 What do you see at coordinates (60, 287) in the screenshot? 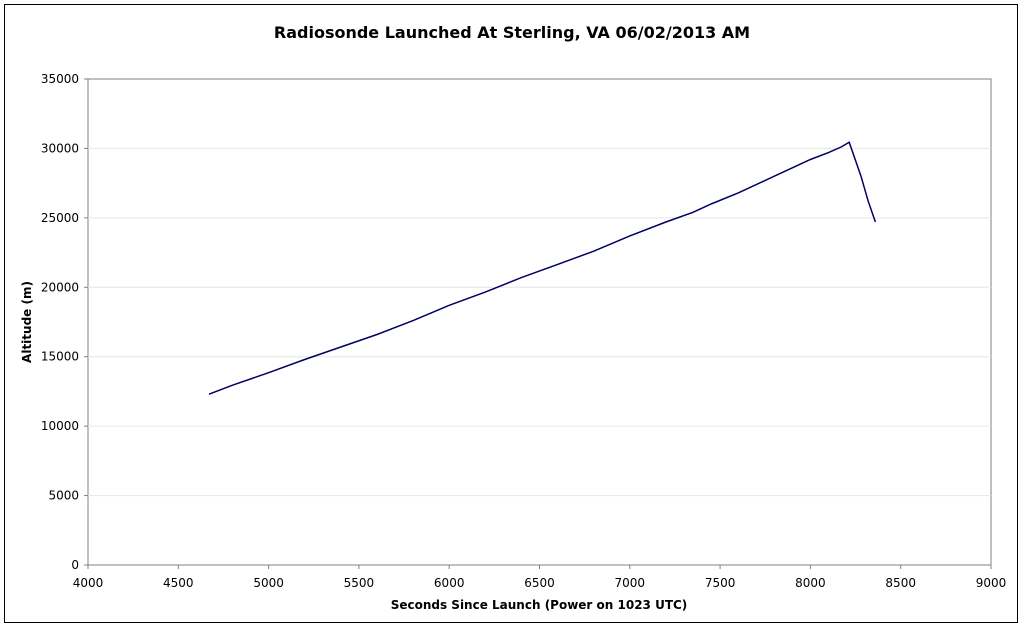
I see `y-tick-label: 20000` at bounding box center [60, 287].